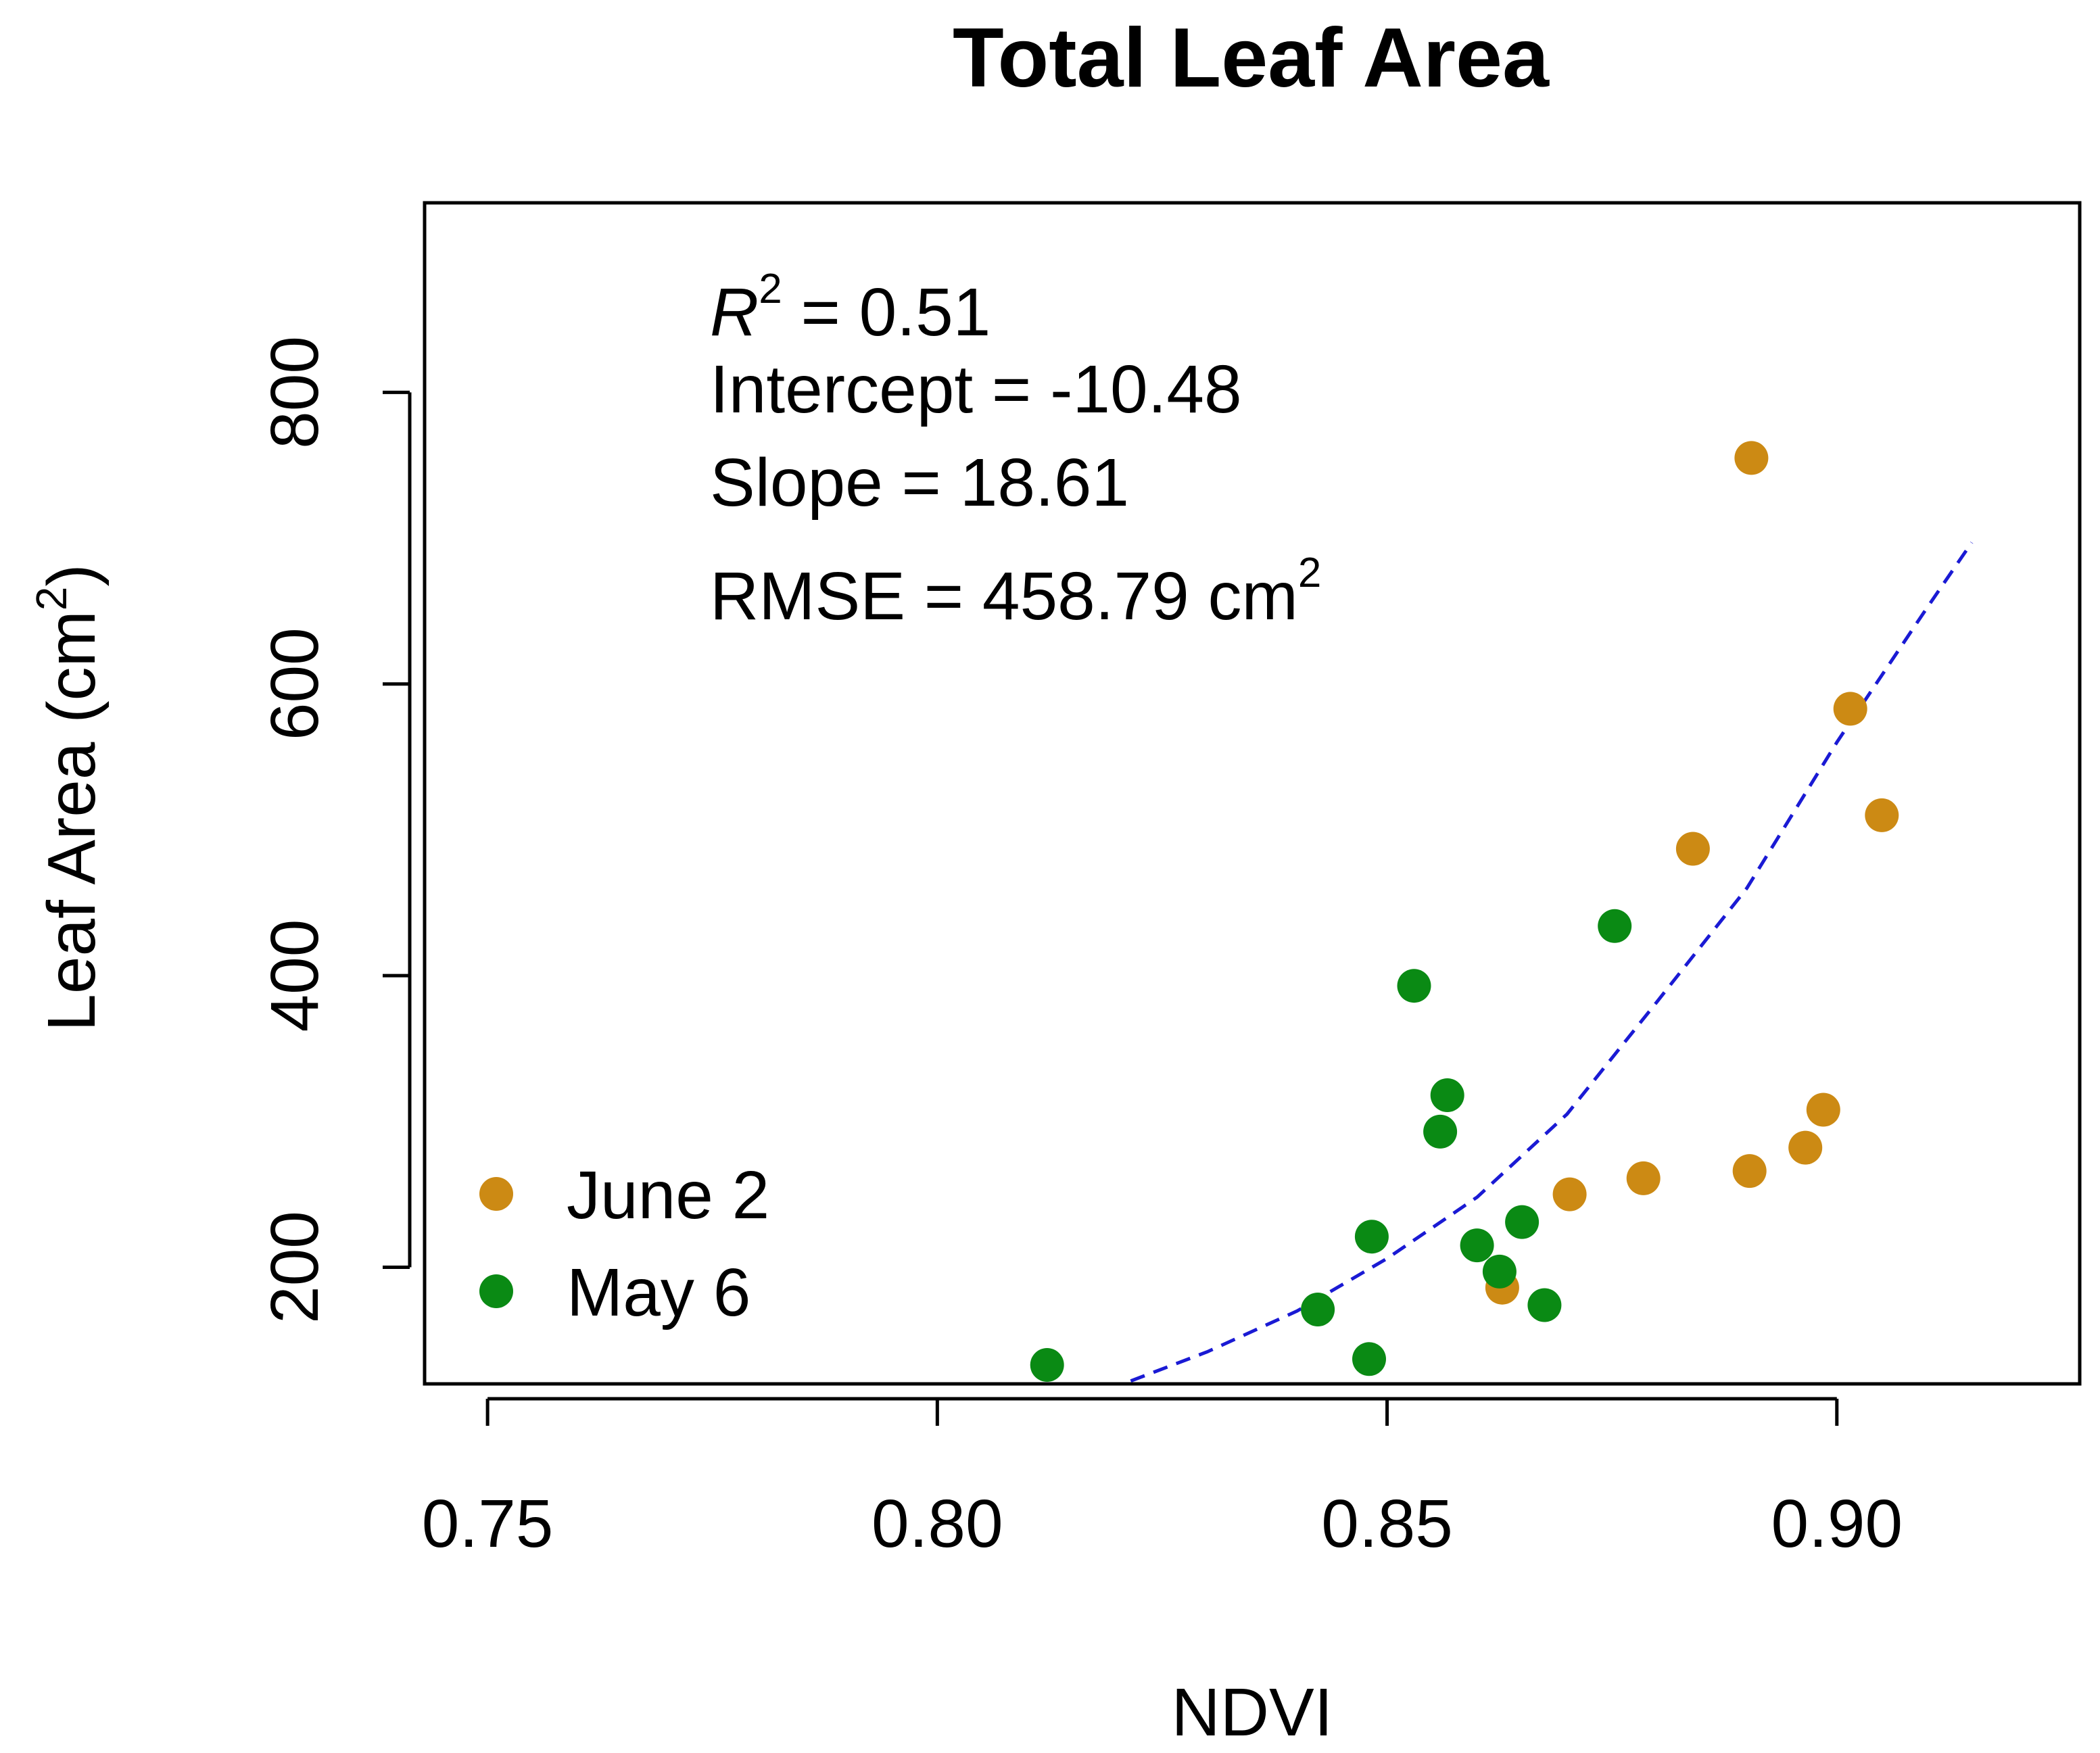 Image resolution: width=2100 pixels, height=1753 pixels. Describe the element at coordinates (1387, 1524) in the screenshot. I see `x-tick-label: 0.85` at that location.